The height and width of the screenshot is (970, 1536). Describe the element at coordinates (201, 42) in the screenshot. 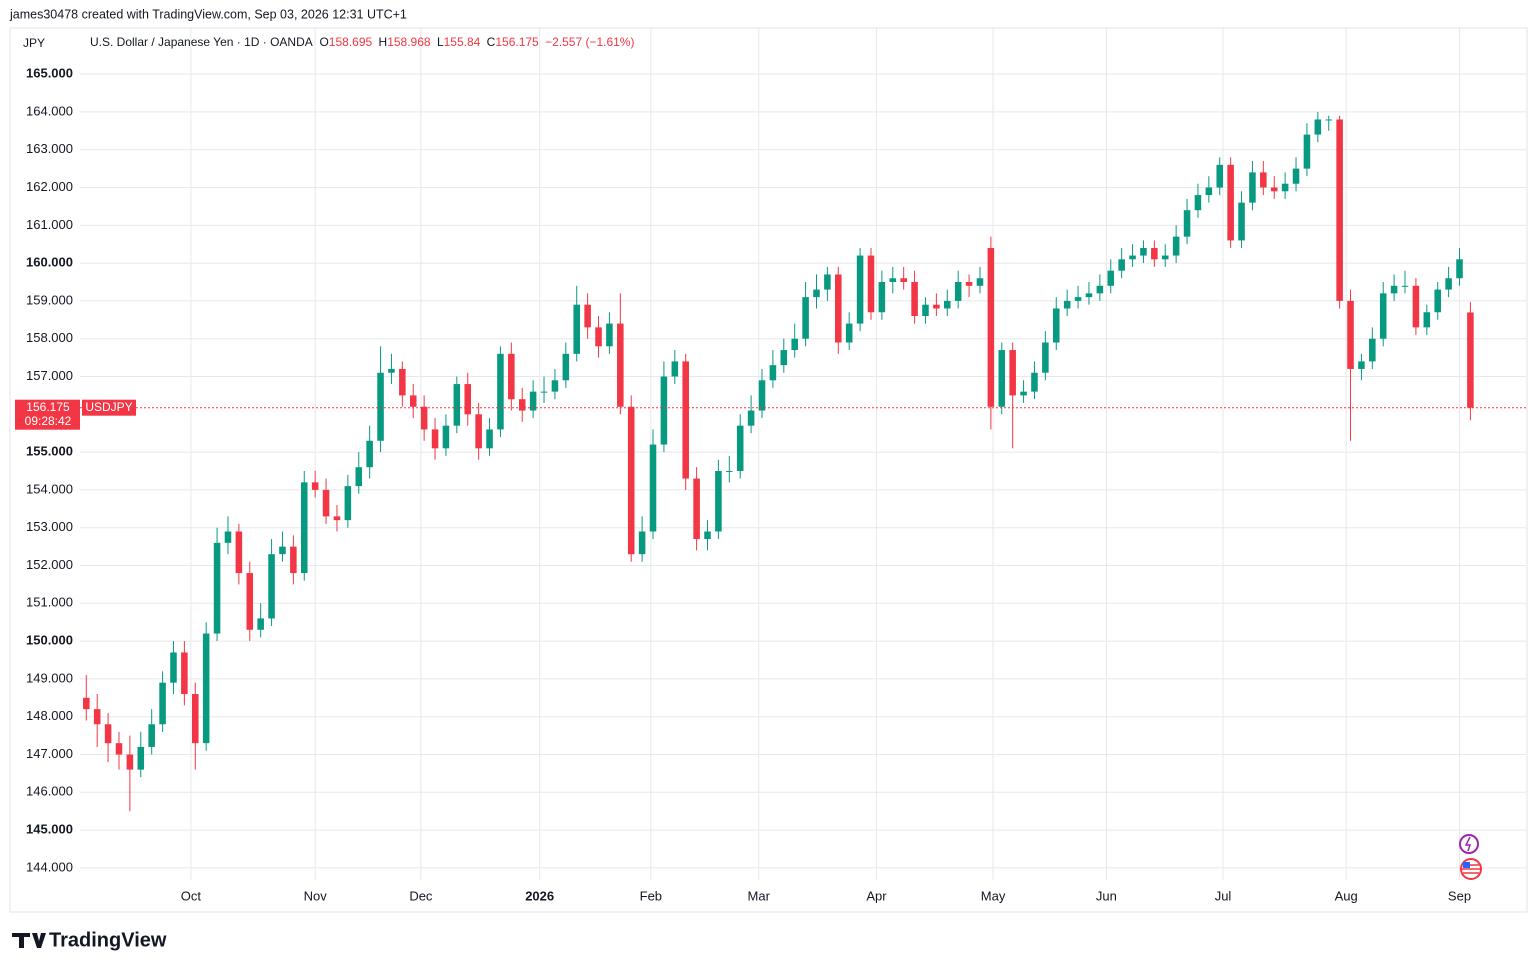

I see `chart-title: U.S. Dollar / Japanese Yen · 1D · OANDA` at that location.